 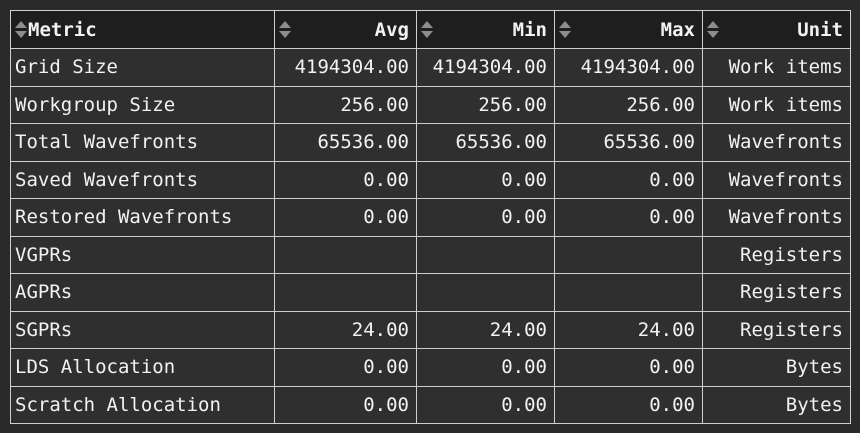 What do you see at coordinates (485, 329) in the screenshot?
I see `cell-min: 24.00` at bounding box center [485, 329].